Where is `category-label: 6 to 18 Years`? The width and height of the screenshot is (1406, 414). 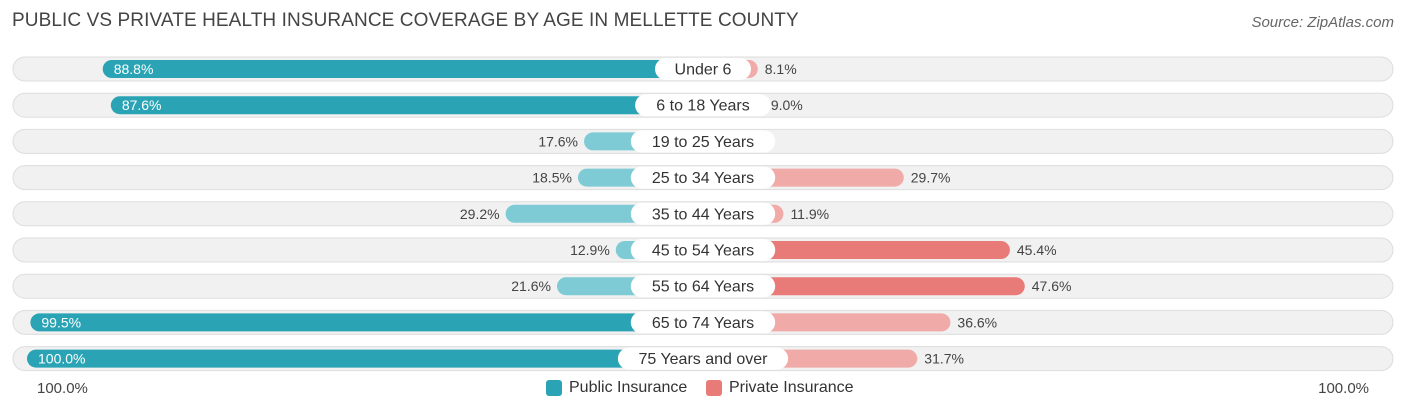
category-label: 6 to 18 Years is located at coordinates (702, 106).